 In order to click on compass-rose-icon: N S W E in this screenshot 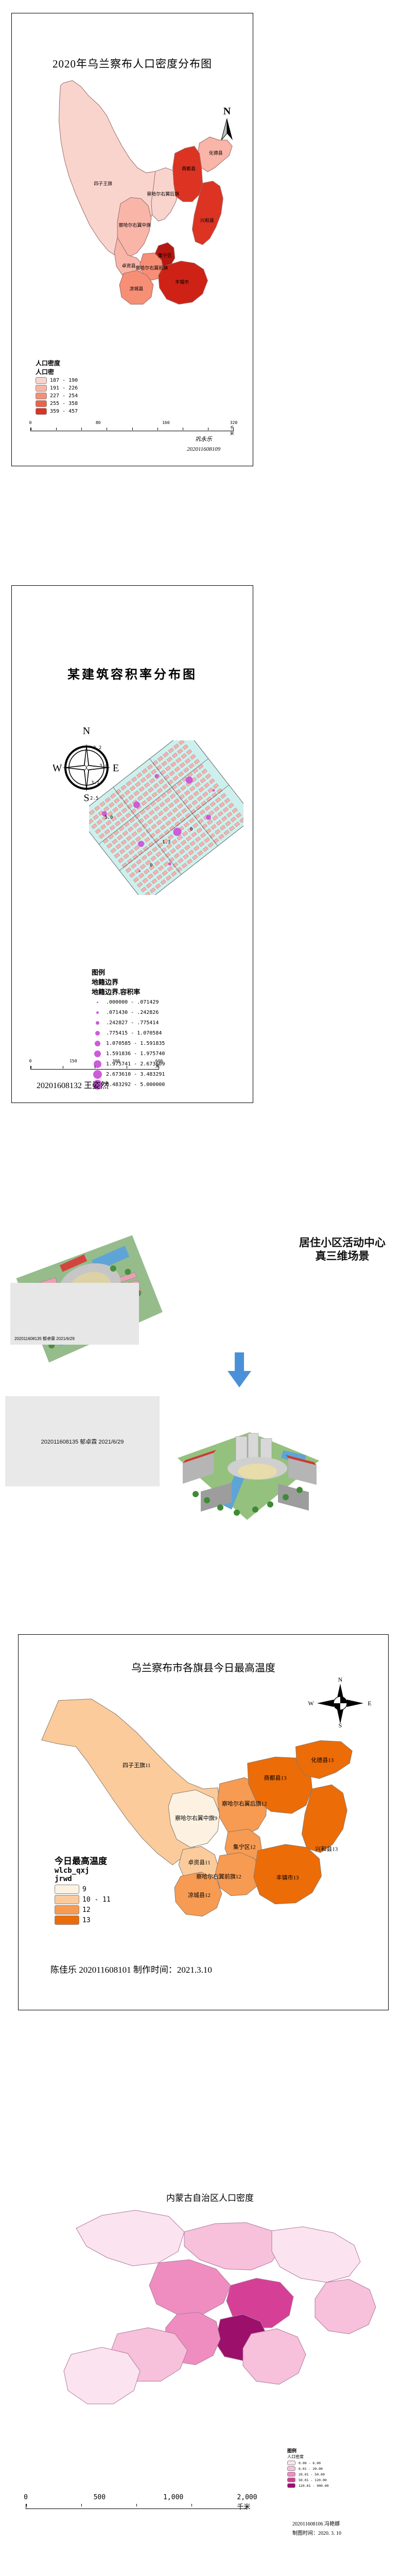, I will do `click(86, 764)`.